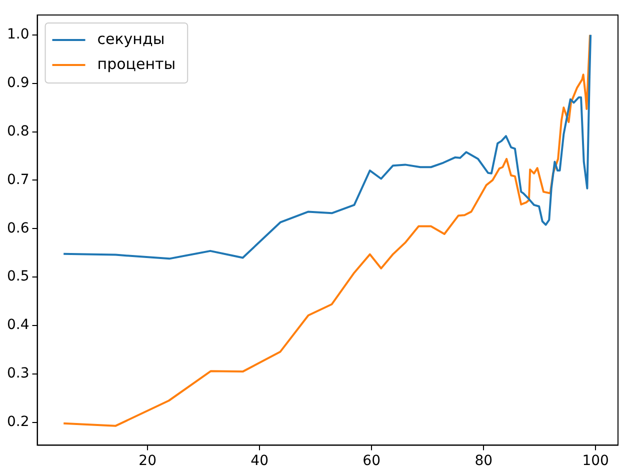 This screenshot has height=475, width=624. I want to click on legend-label: проценты, so click(136, 63).